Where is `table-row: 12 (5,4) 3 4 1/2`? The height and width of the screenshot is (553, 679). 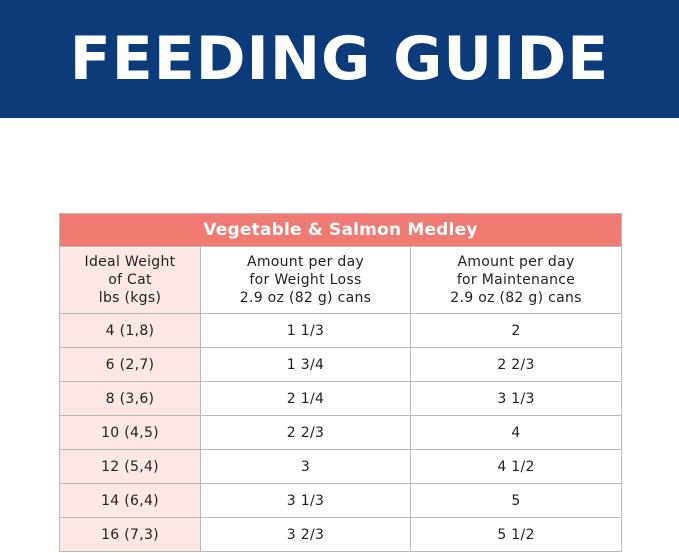
table-row: 12 (5,4) 3 4 1/2 is located at coordinates (341, 466).